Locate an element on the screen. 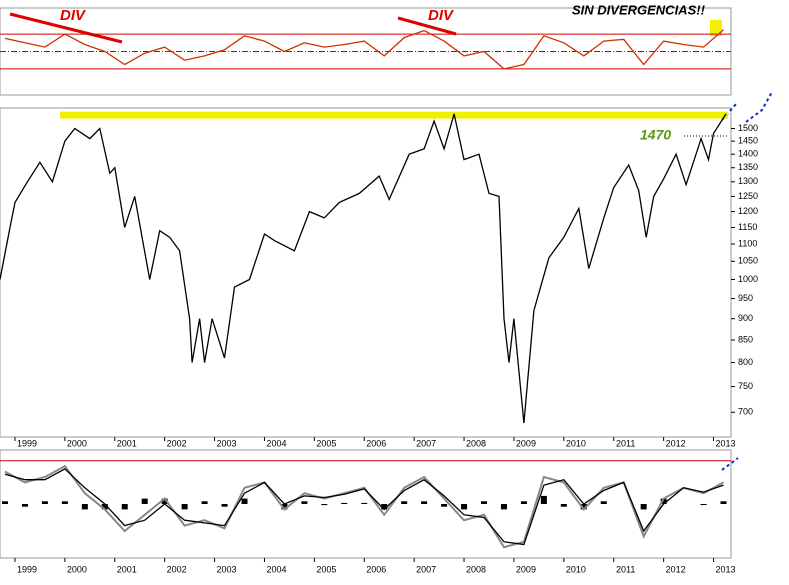  y-tick-label: 1000 is located at coordinates (748, 279).